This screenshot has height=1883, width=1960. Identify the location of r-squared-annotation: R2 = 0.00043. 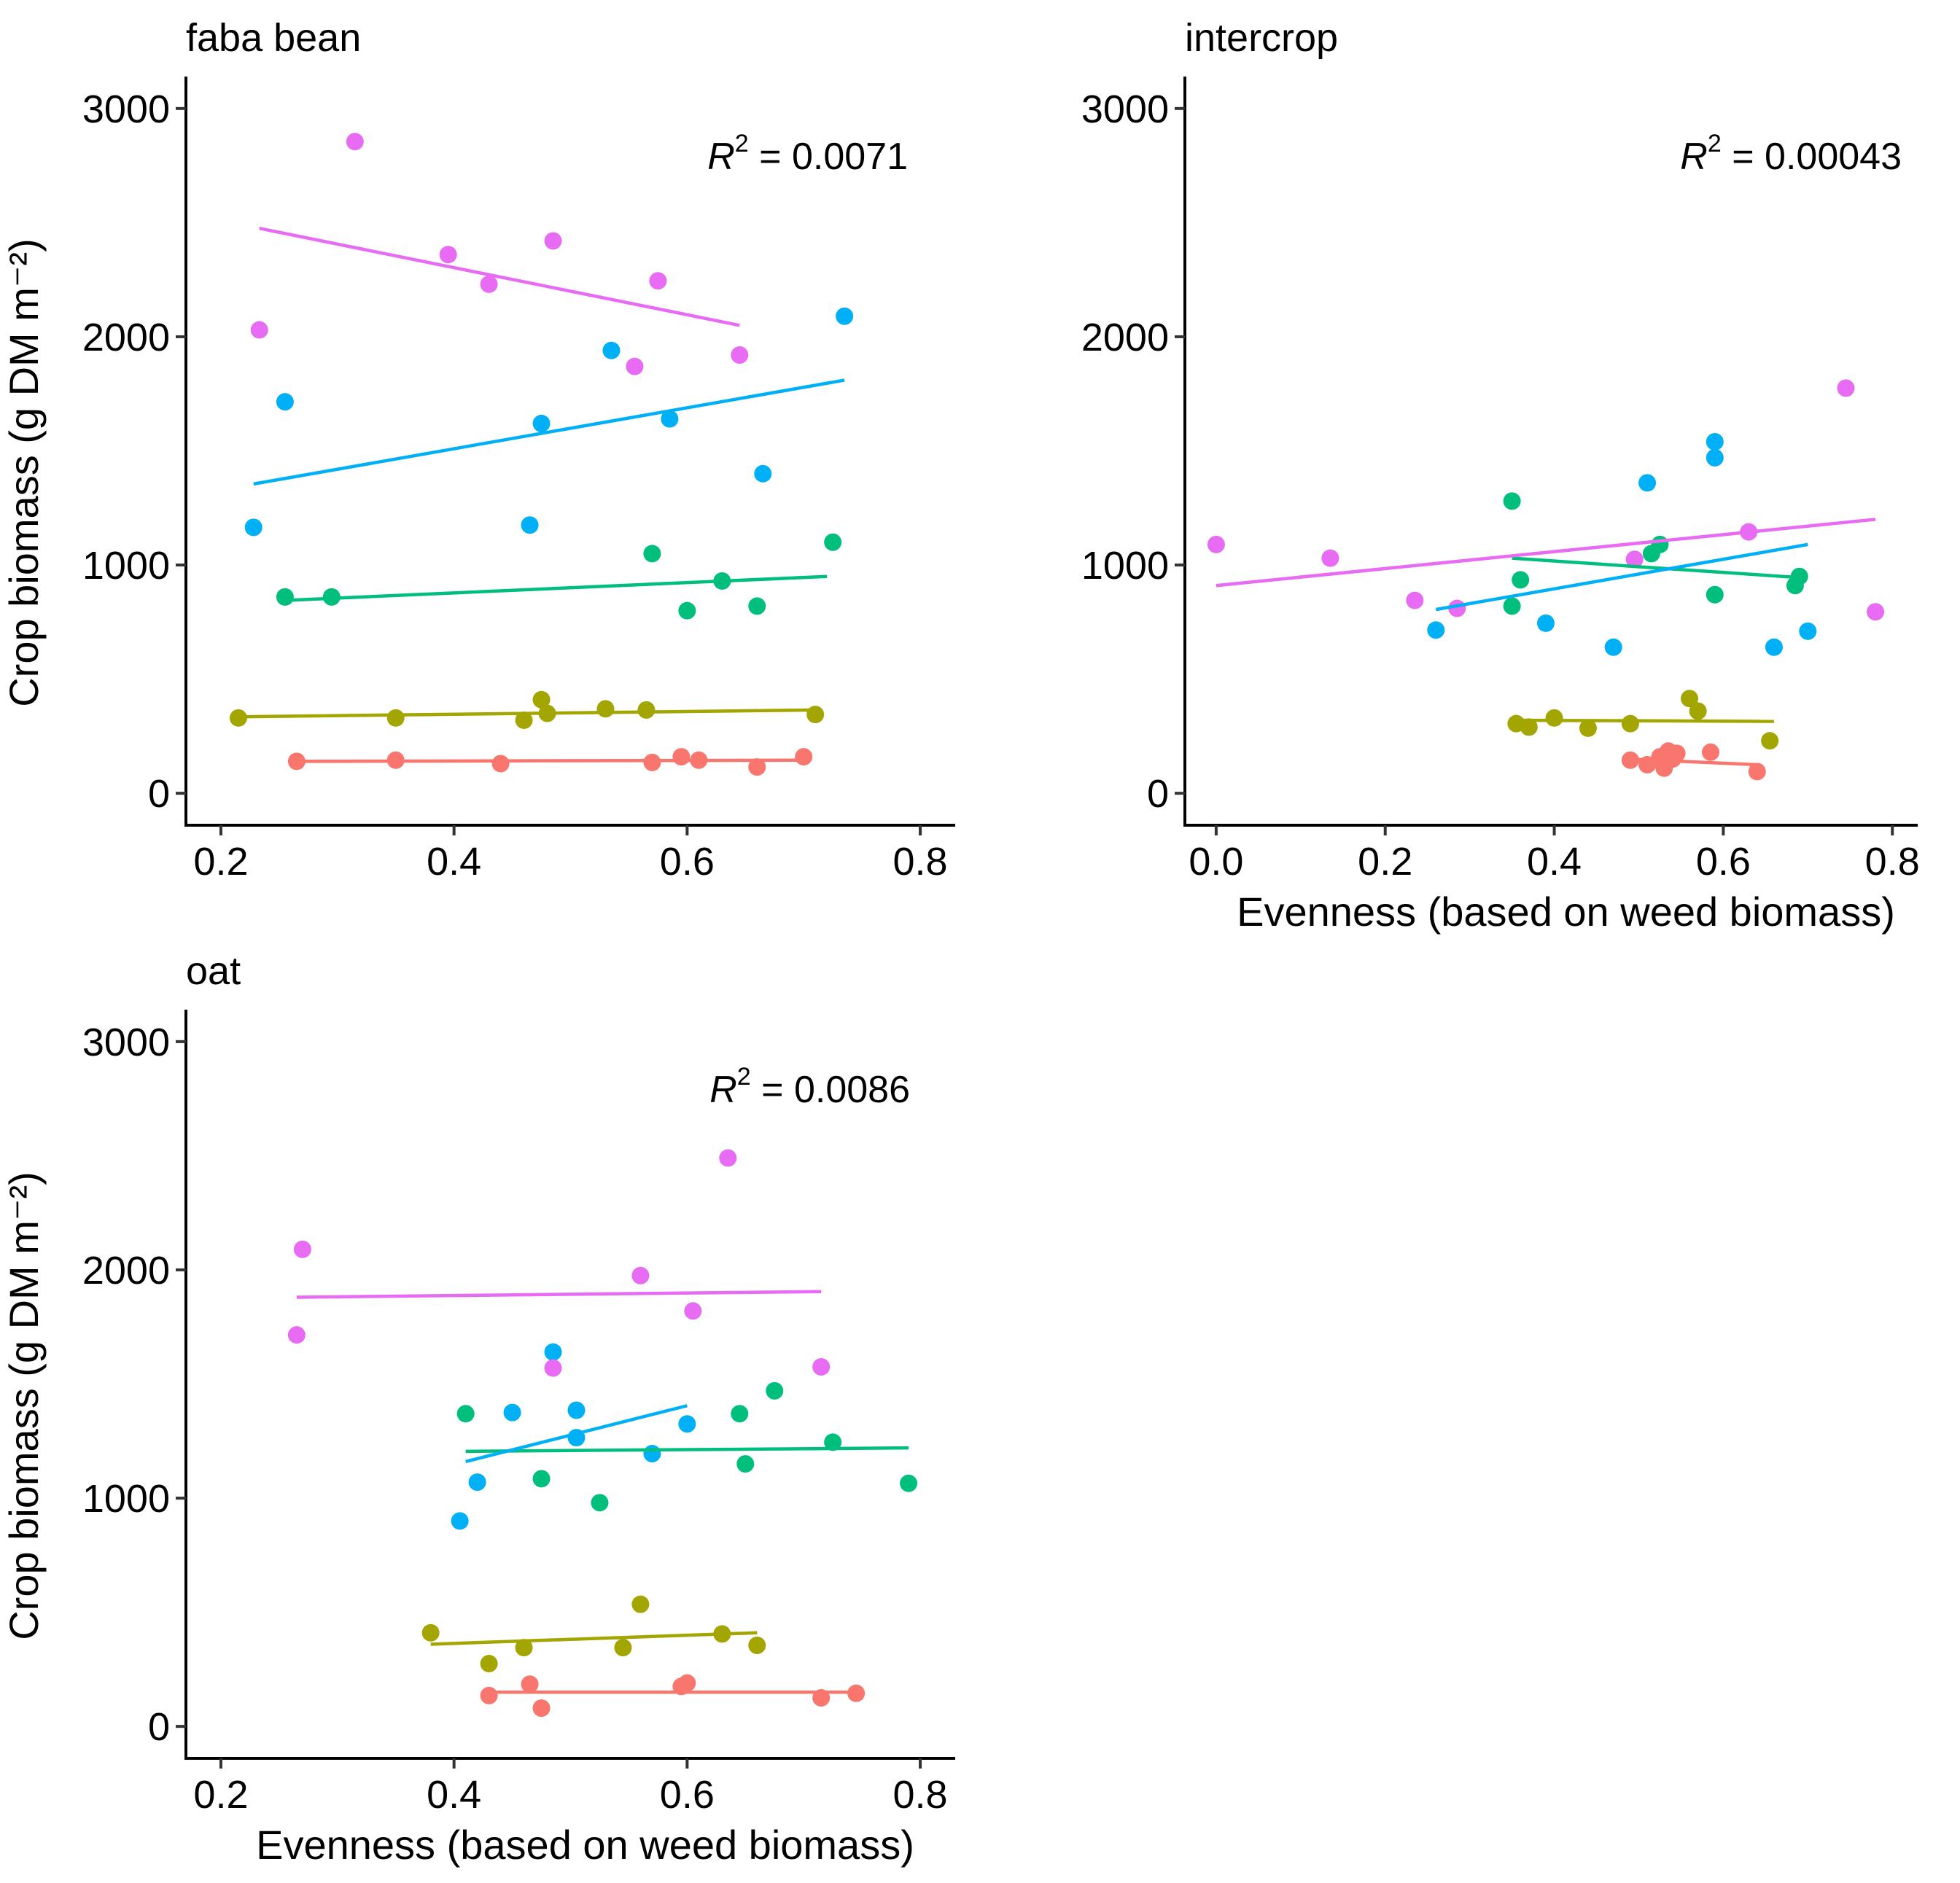
(1791, 154).